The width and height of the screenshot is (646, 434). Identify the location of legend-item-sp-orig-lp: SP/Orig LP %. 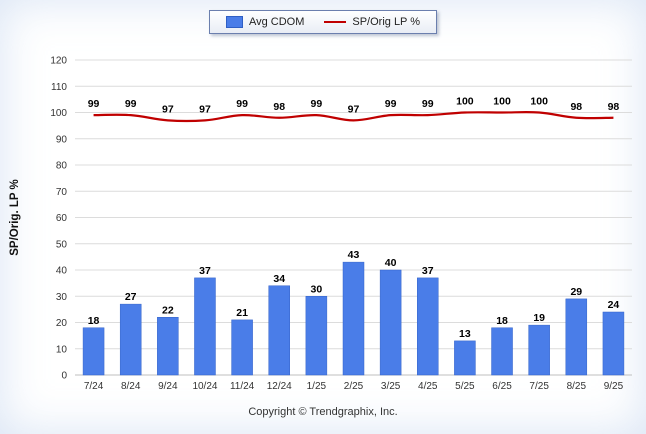
(372, 22).